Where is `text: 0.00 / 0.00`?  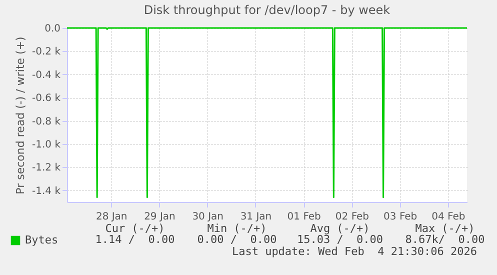 text: 0.00 / 0.00 is located at coordinates (237, 239).